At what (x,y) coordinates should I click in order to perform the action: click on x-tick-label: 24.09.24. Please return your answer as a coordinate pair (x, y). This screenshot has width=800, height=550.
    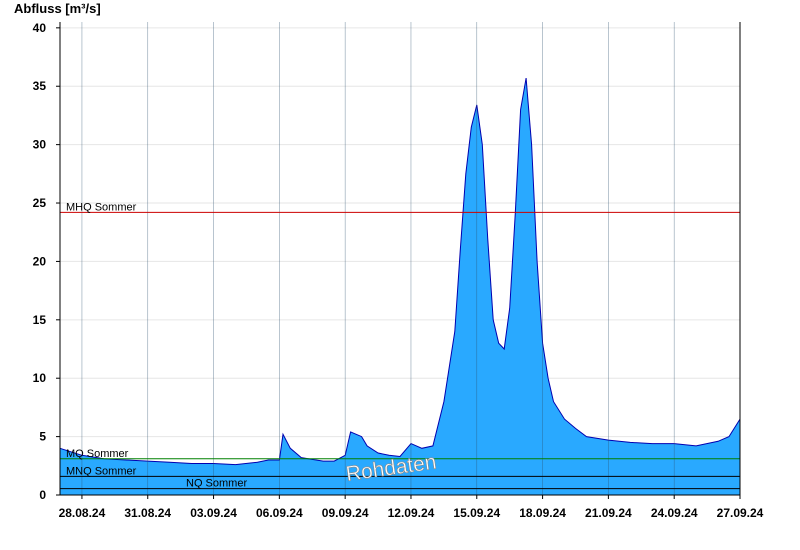
    Looking at the image, I should click on (674, 513).